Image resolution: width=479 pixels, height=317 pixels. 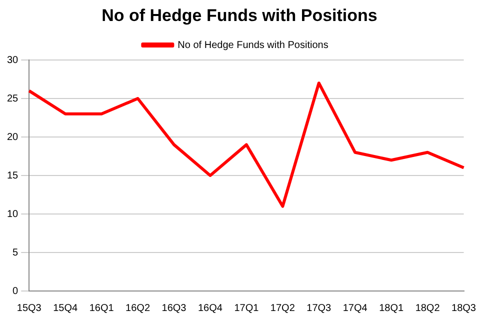 I want to click on x-tick-label: 16Q2, so click(x=138, y=308).